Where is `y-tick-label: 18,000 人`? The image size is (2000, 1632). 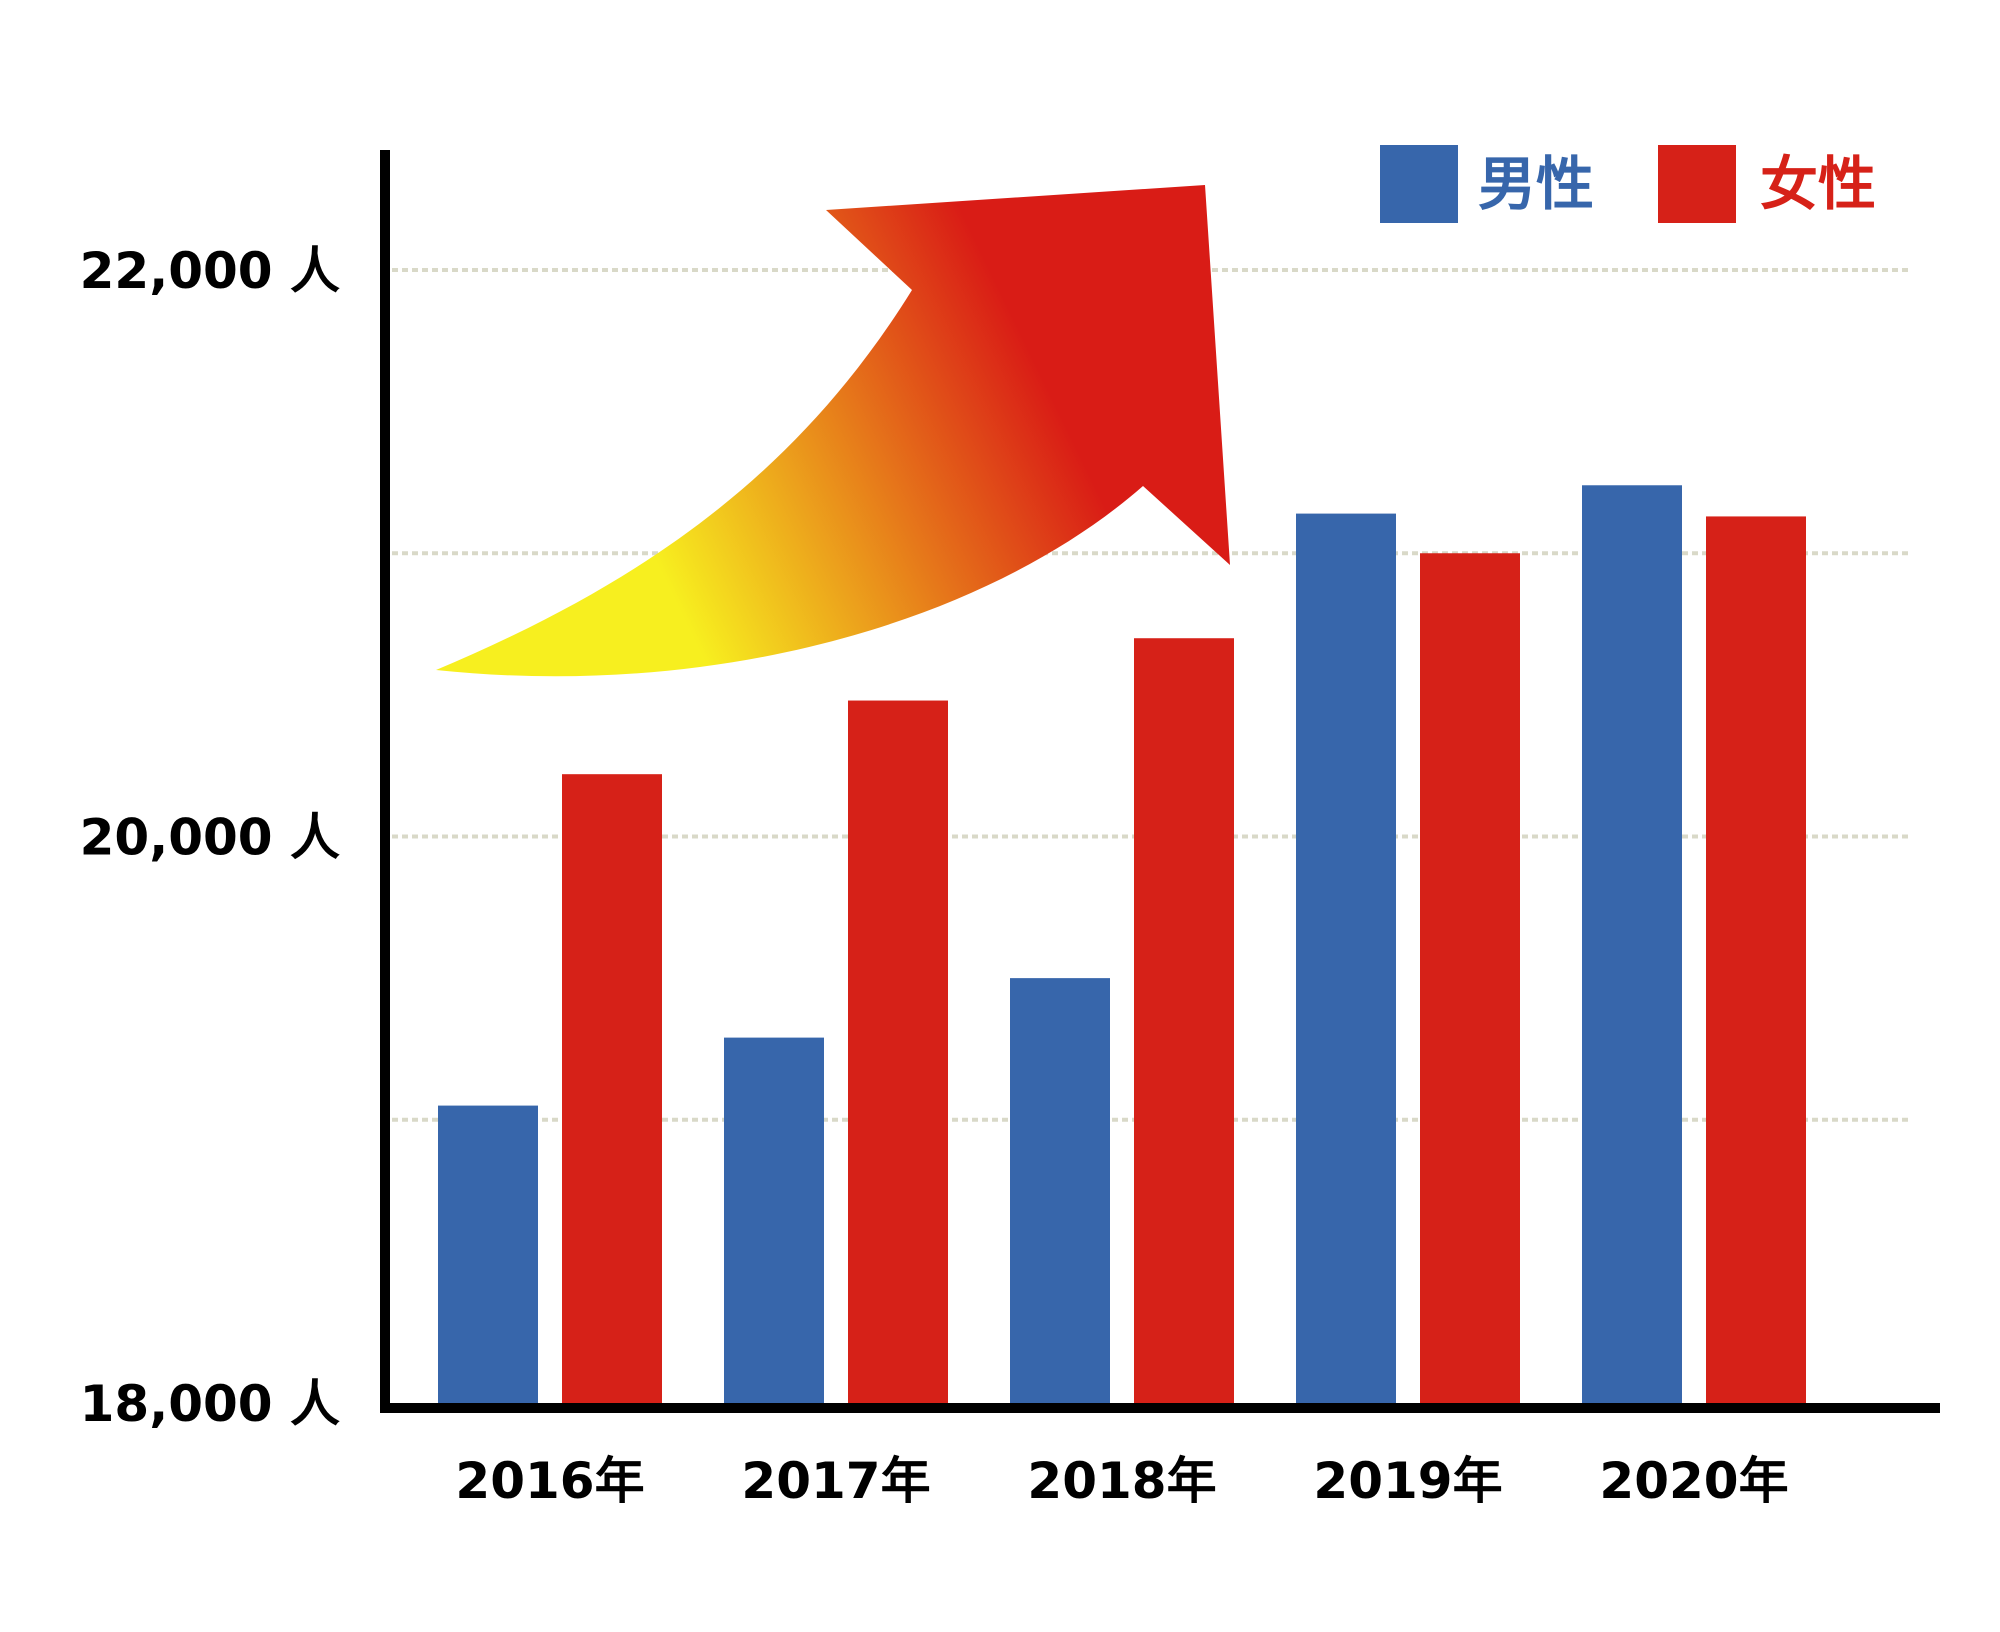 y-tick-label: 18,000 人 is located at coordinates (210, 1404).